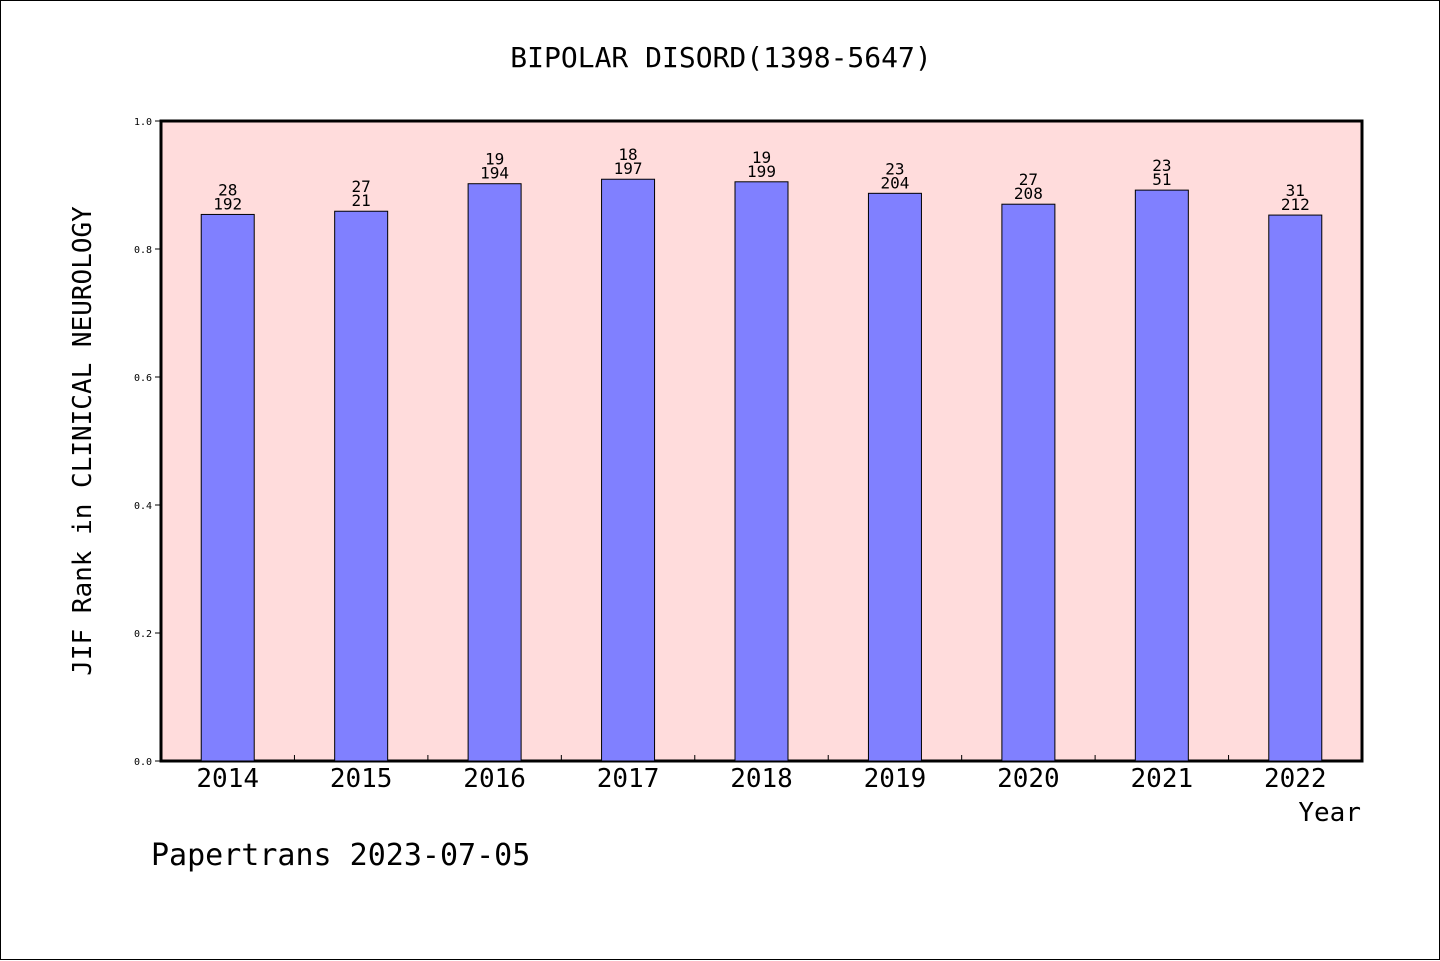 Image resolution: width=1440 pixels, height=961 pixels. I want to click on bar-2014, so click(227, 487).